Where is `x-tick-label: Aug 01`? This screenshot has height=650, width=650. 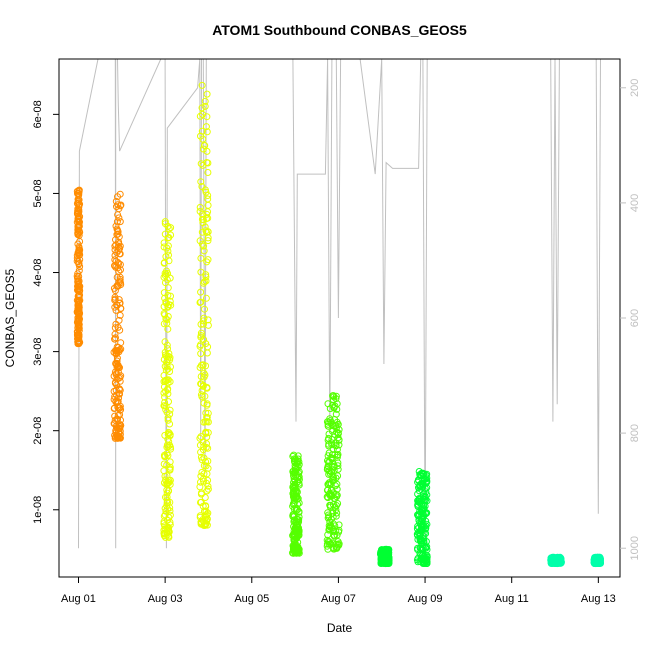
x-tick-label: Aug 01 is located at coordinates (78, 599).